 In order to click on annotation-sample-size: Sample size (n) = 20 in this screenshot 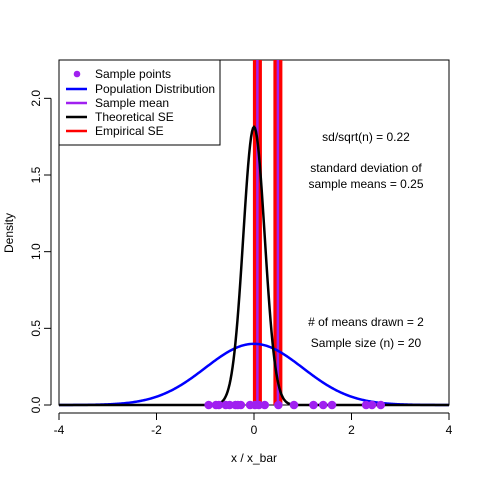, I will do `click(366, 343)`.